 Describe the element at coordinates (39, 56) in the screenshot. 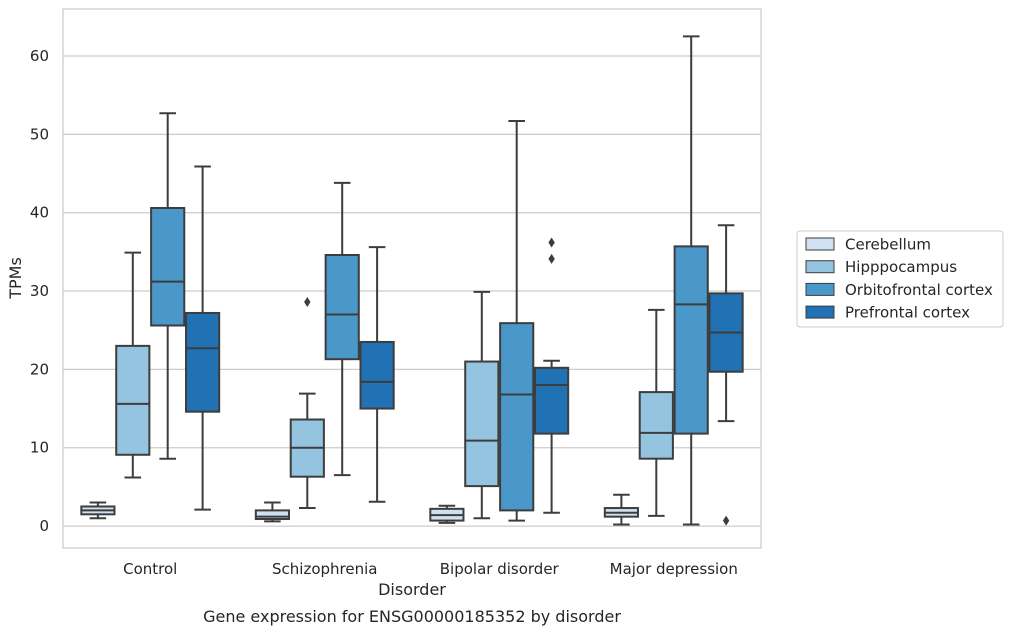

I see `y-tick-label: 60` at that location.